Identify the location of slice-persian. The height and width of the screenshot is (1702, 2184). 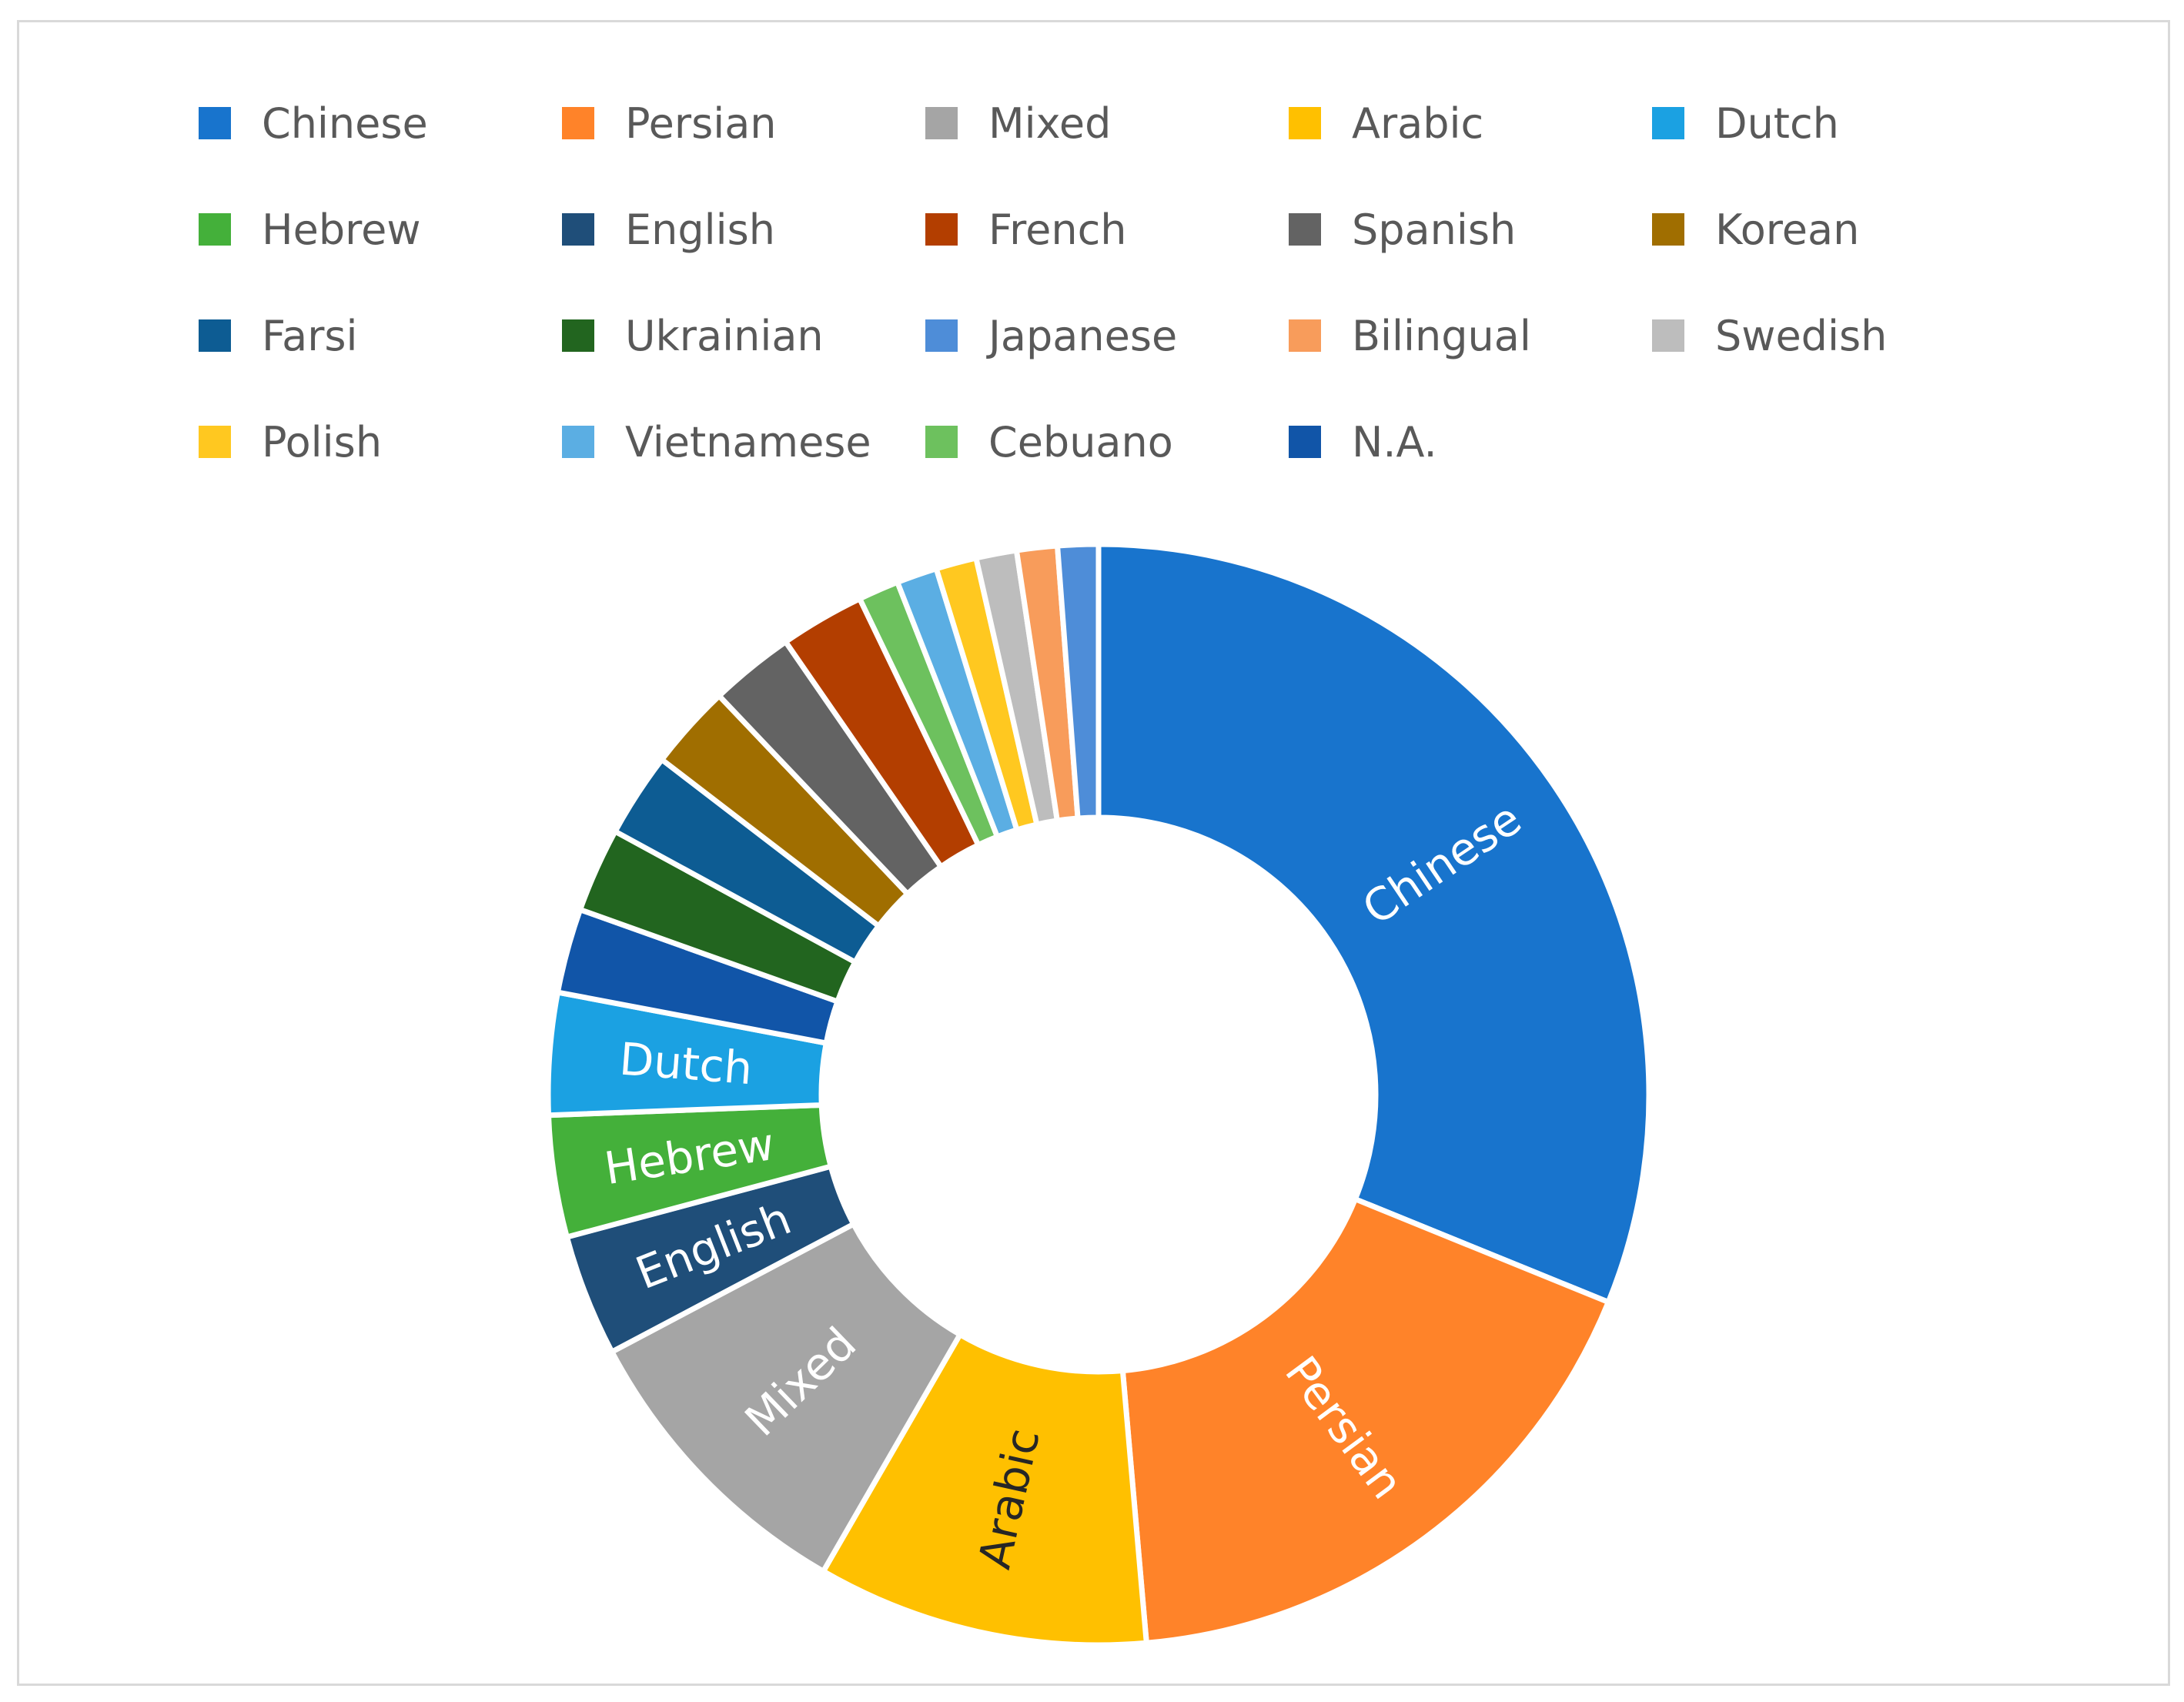
(1365, 1421).